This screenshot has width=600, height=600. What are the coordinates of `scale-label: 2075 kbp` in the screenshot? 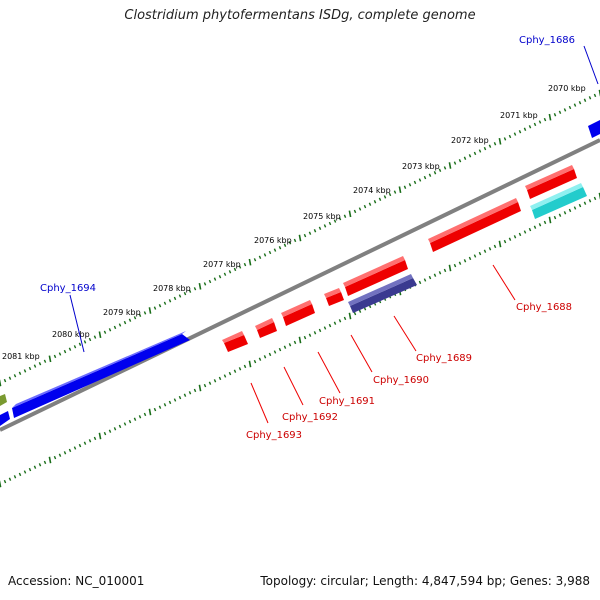 It's located at (322, 216).